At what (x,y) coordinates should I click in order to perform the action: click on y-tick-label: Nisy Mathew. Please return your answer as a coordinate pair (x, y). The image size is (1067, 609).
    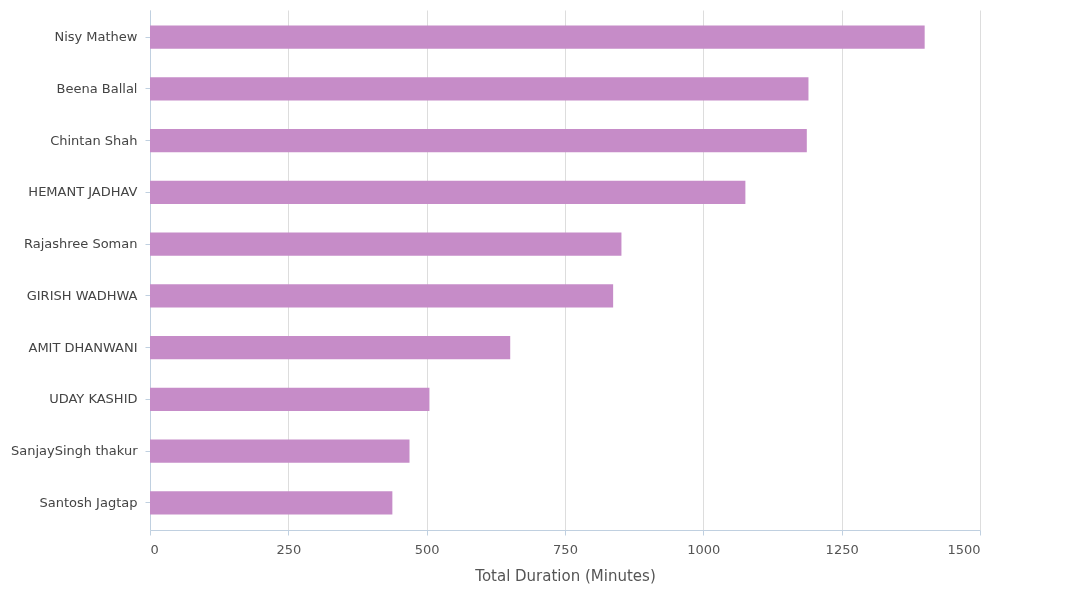
    Looking at the image, I should click on (96, 37).